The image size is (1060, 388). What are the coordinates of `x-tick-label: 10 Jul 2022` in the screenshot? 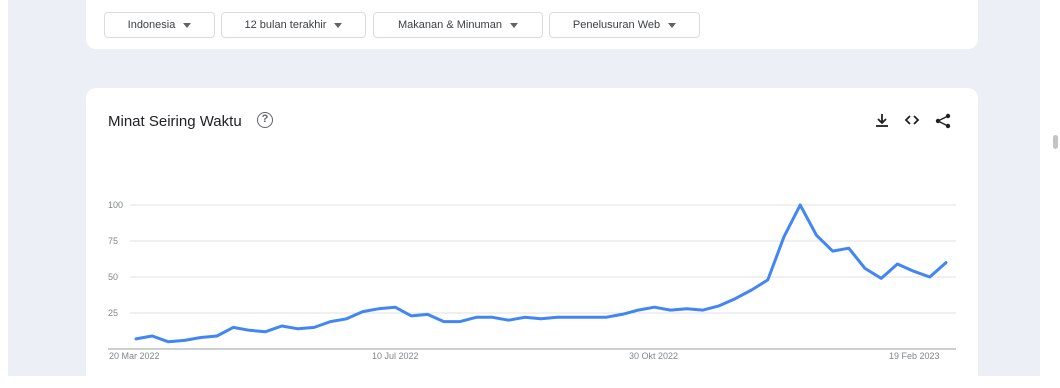 It's located at (395, 356).